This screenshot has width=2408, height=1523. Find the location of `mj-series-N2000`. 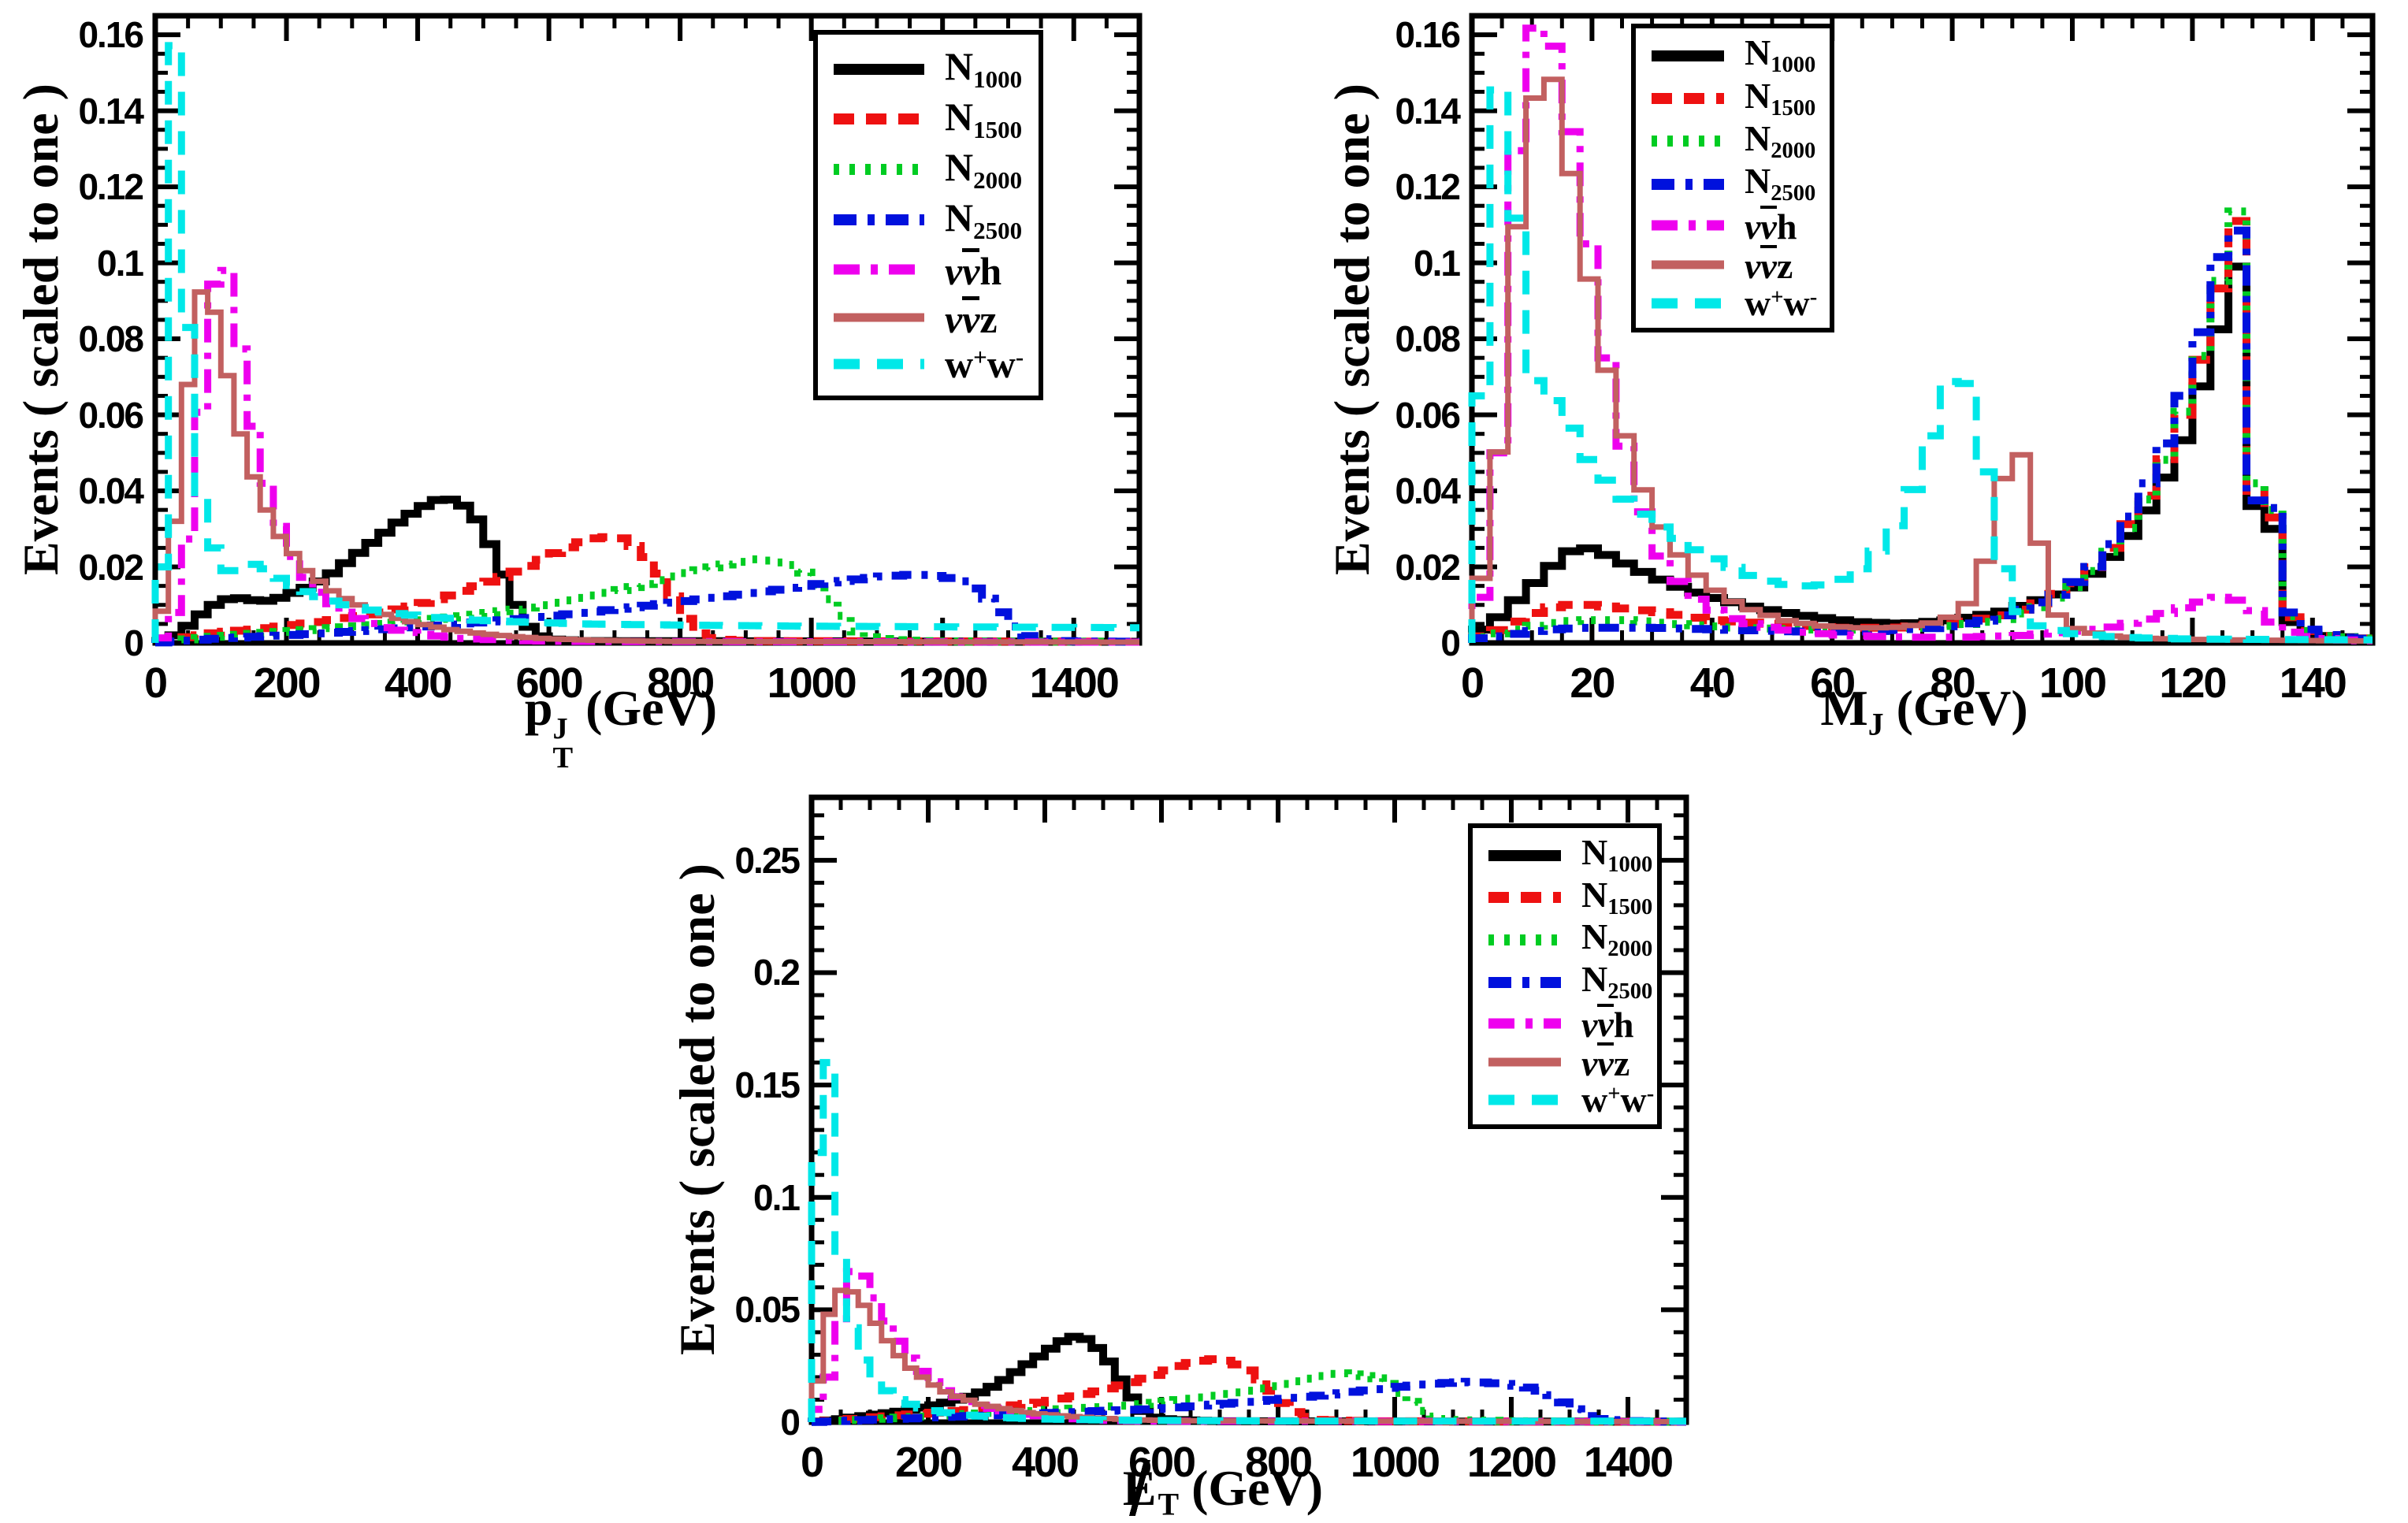

mj-series-N2000 is located at coordinates (1921, 425).